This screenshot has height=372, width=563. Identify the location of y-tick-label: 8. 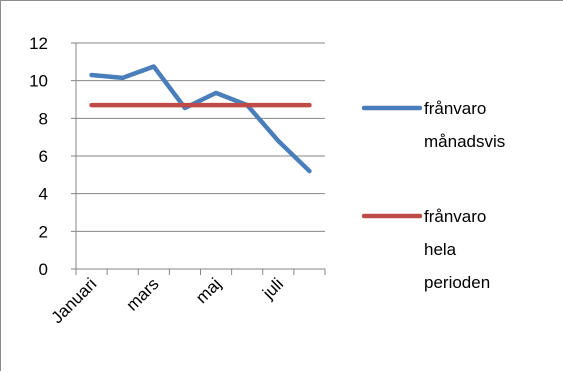
(43, 118).